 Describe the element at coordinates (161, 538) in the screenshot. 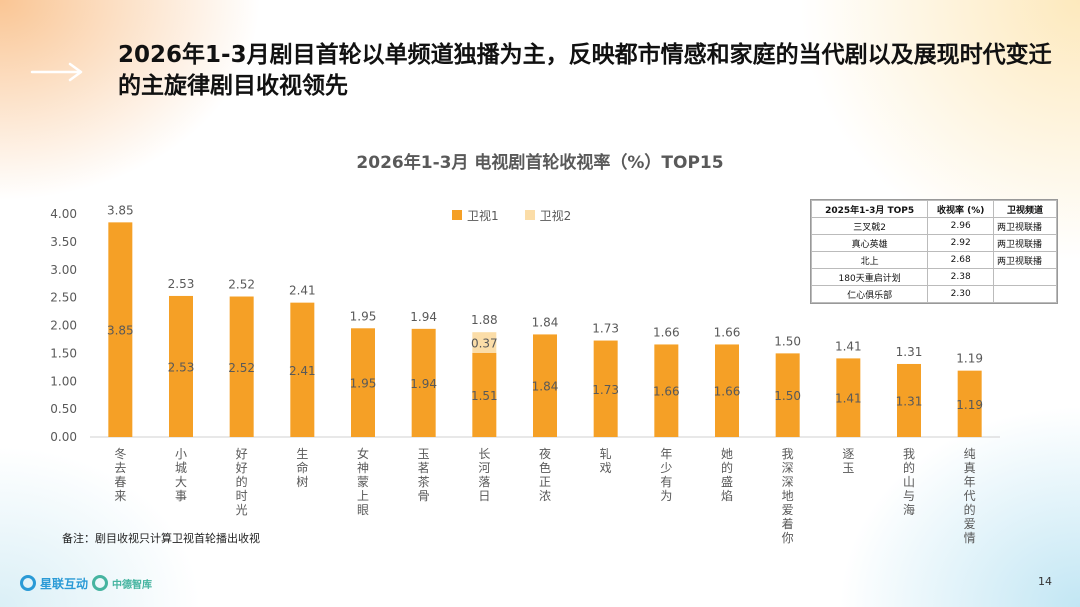

I see `footnote: 备注：剧目收视只计算卫视首轮播出收视` at that location.